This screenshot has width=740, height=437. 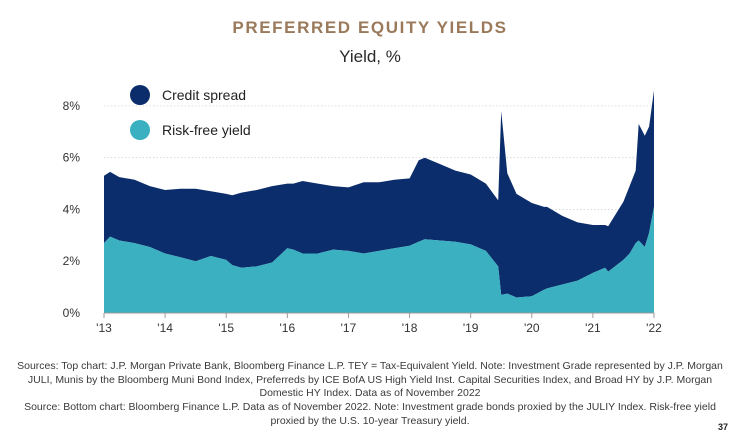 I want to click on page-title: PREFERRED EQUITY YIELDS, so click(x=370, y=27).